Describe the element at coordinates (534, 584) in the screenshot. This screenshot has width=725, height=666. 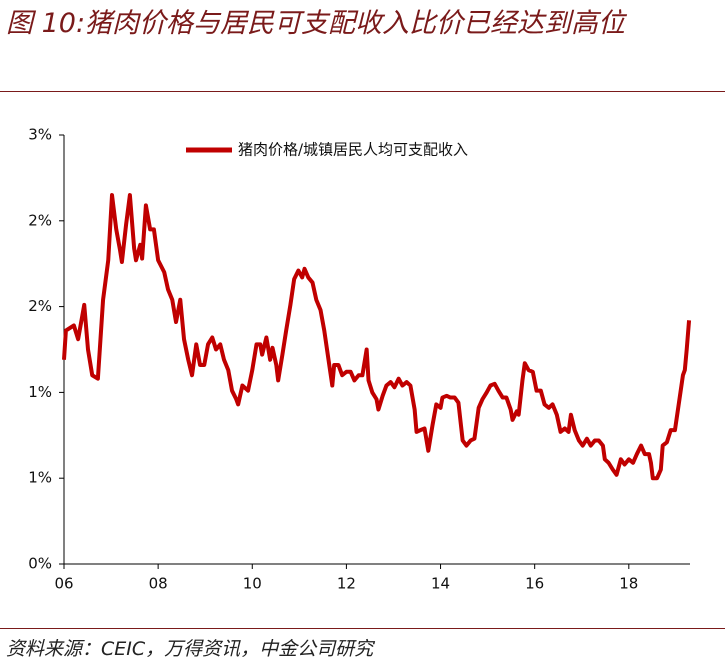
I see `x-tick-label: 16` at that location.